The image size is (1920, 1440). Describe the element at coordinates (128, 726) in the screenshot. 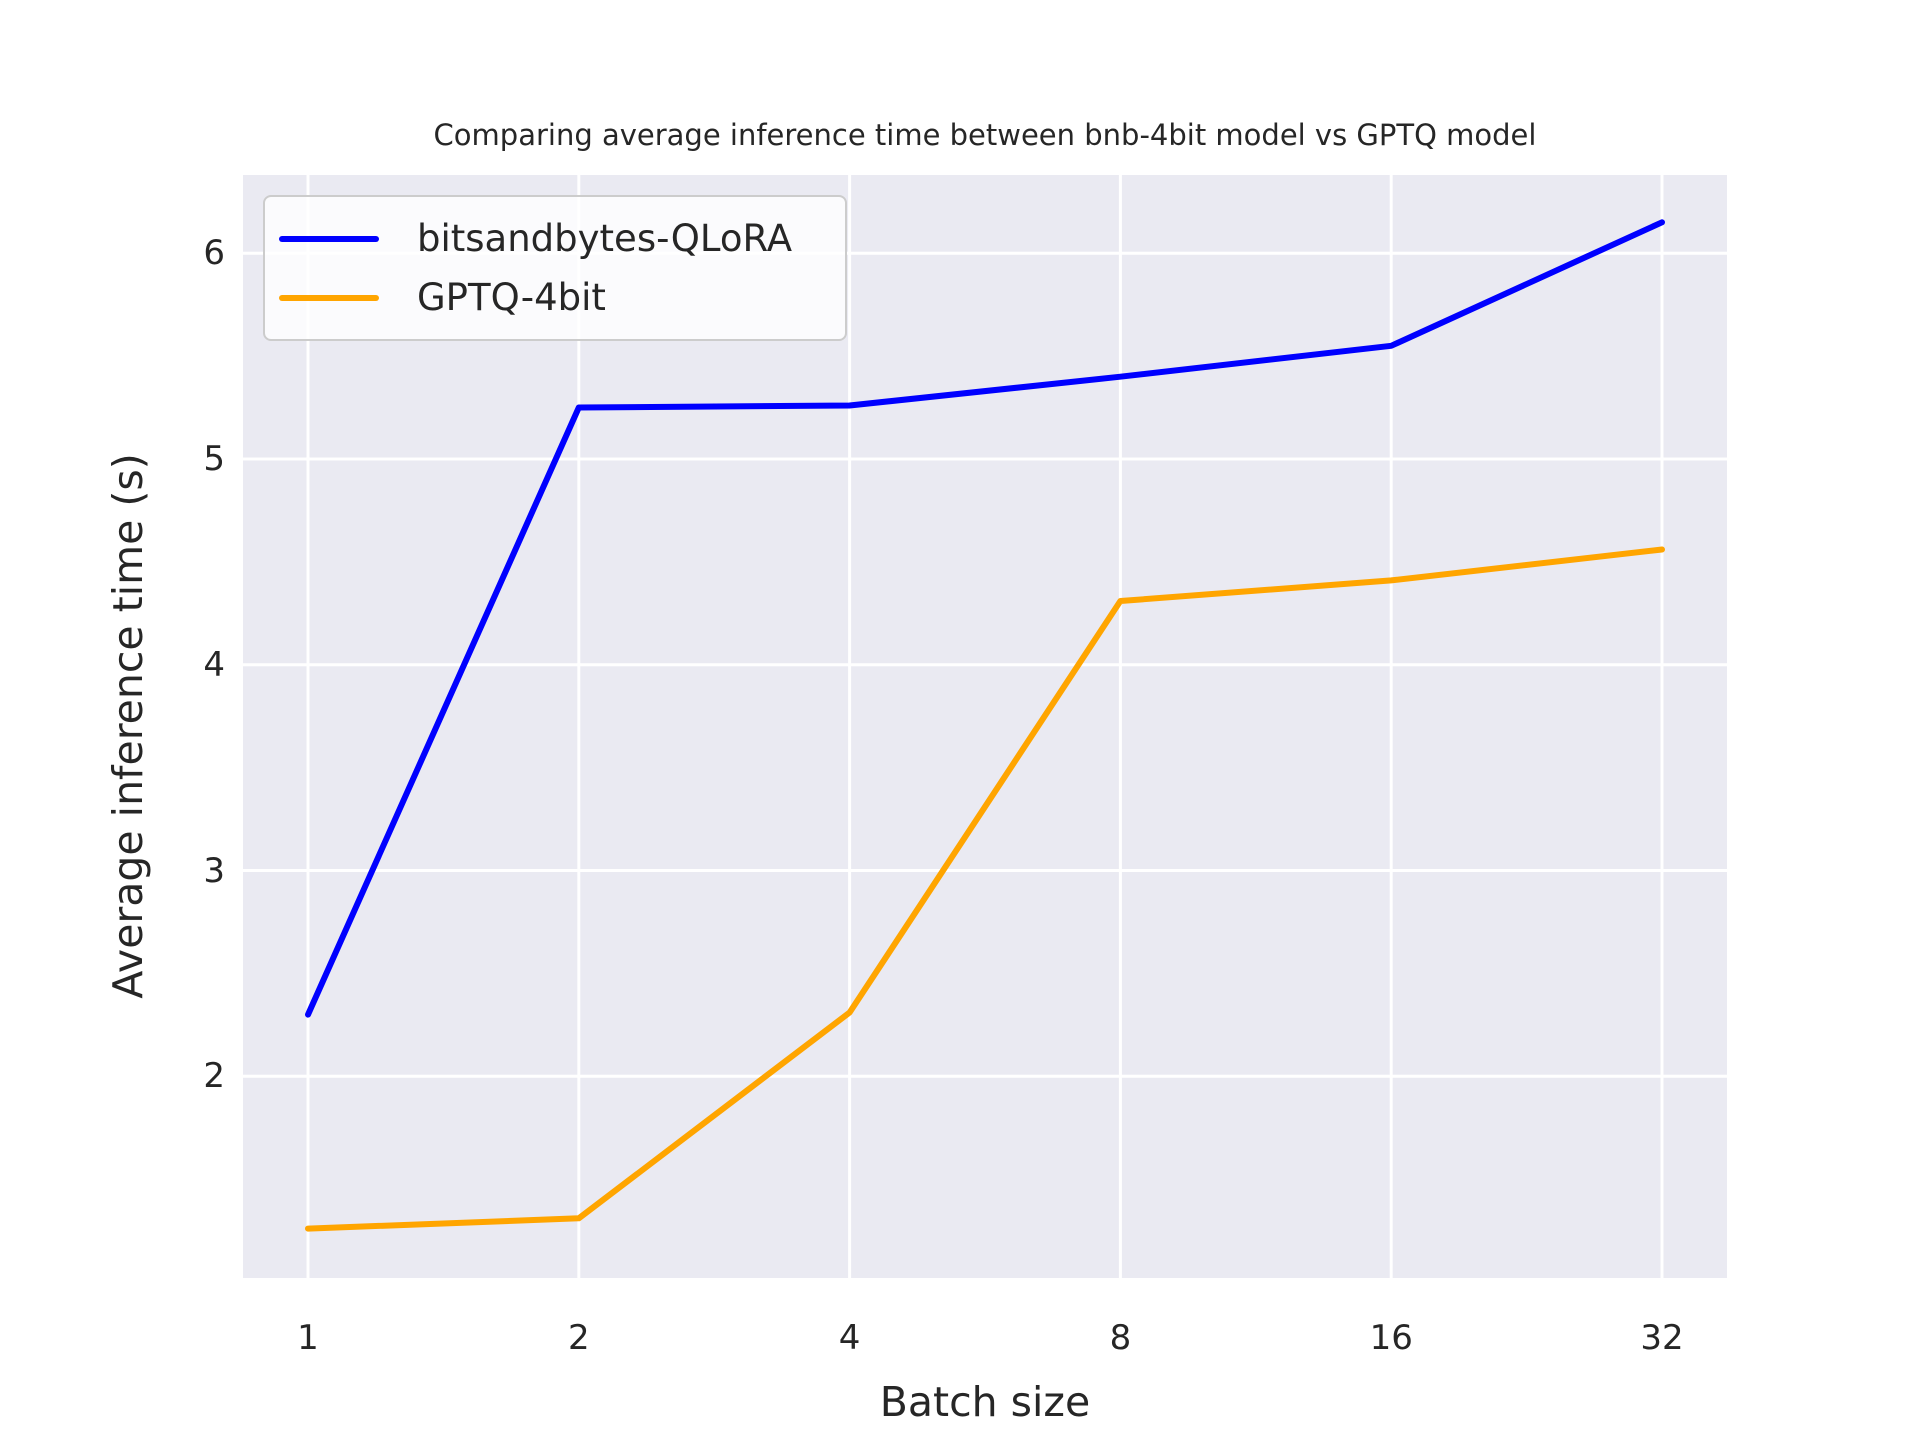

I see `y-axis-label: Average inference time (s)` at that location.